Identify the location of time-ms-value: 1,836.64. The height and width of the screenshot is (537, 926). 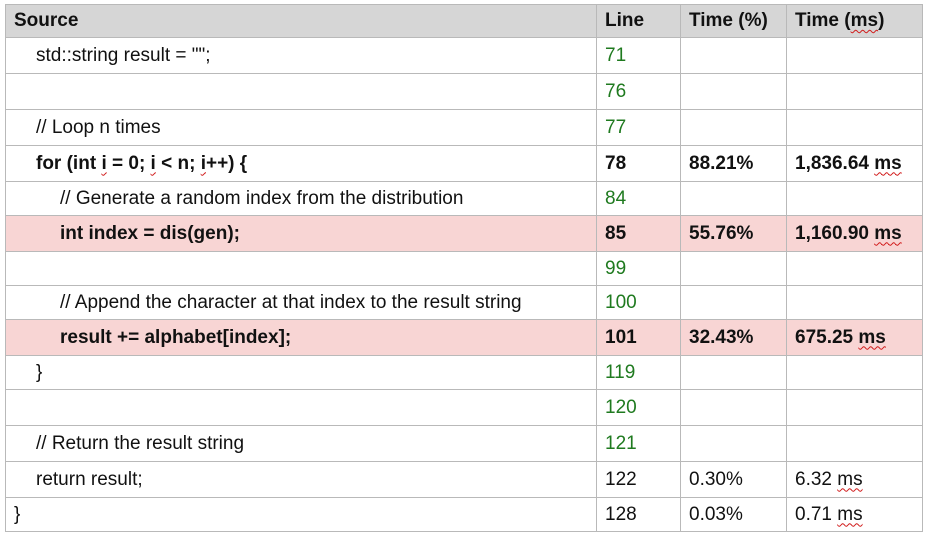
(832, 163).